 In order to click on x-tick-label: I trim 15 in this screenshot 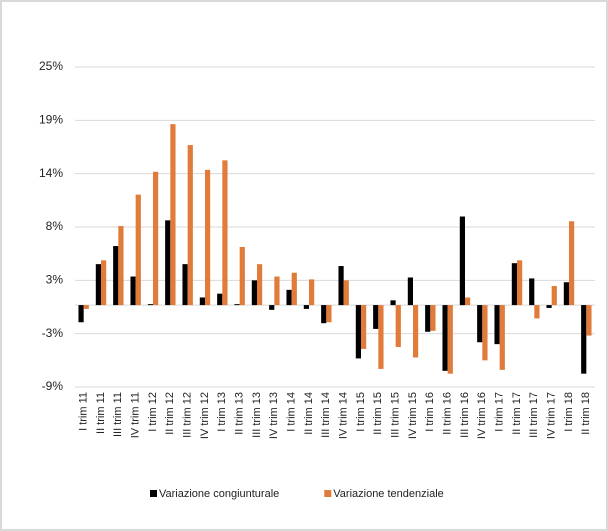, I will do `click(361, 412)`.